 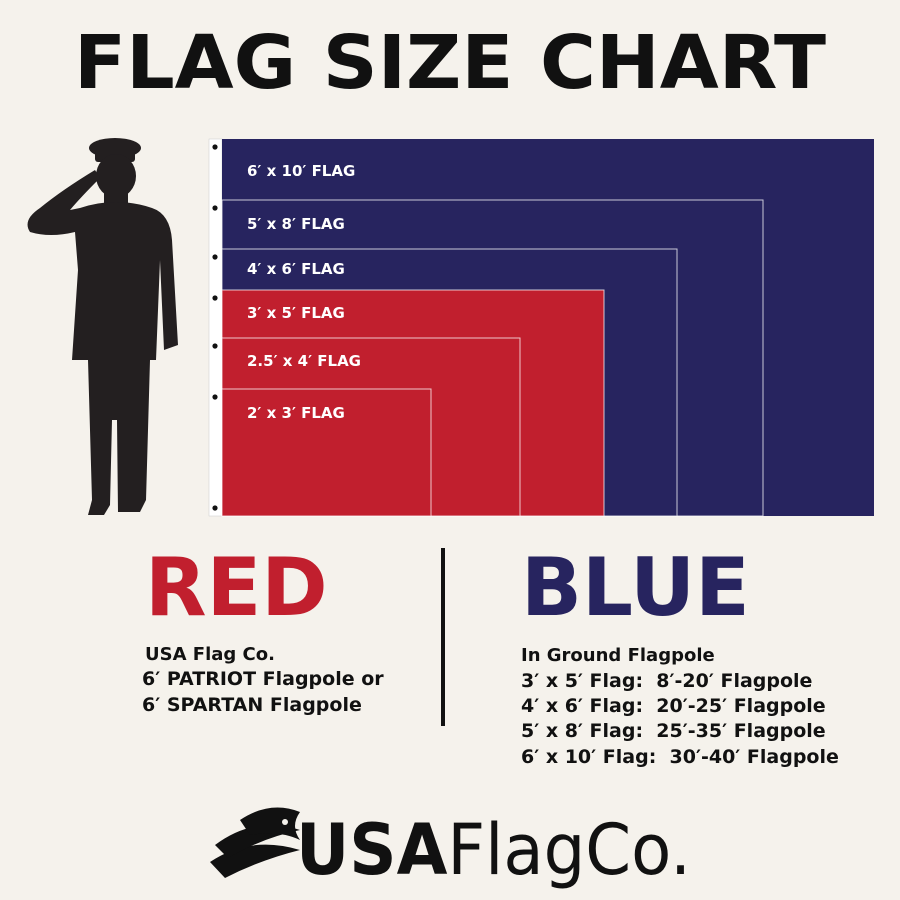 What do you see at coordinates (673, 706) in the screenshot?
I see `blue-line: 4′ x 6′ Flag: 20′-25′ Flagpole` at bounding box center [673, 706].